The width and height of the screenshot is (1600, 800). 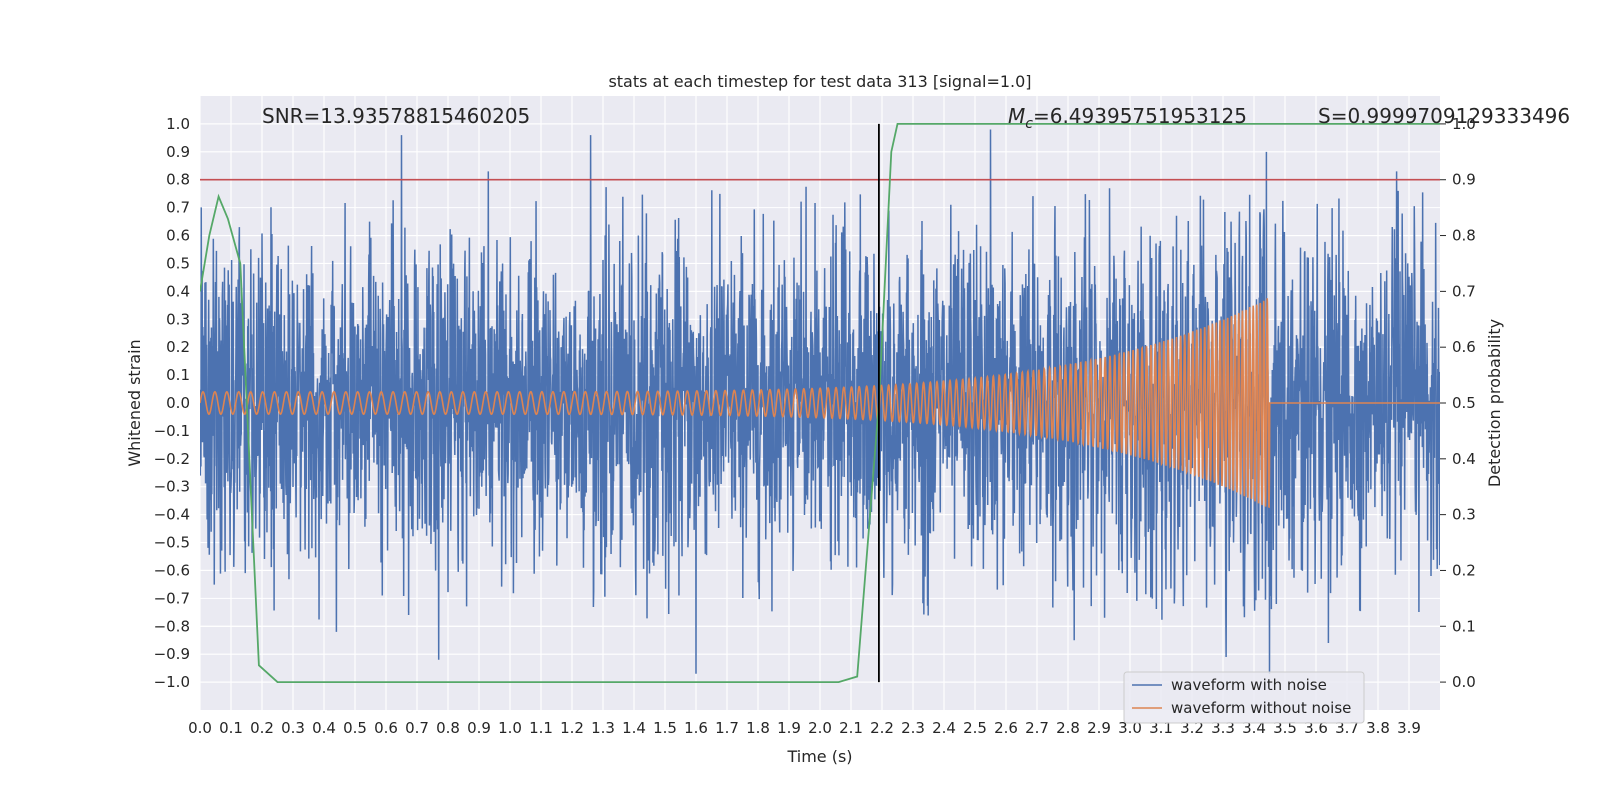 I want to click on y-tick-label: 0.2, so click(x=178, y=347).